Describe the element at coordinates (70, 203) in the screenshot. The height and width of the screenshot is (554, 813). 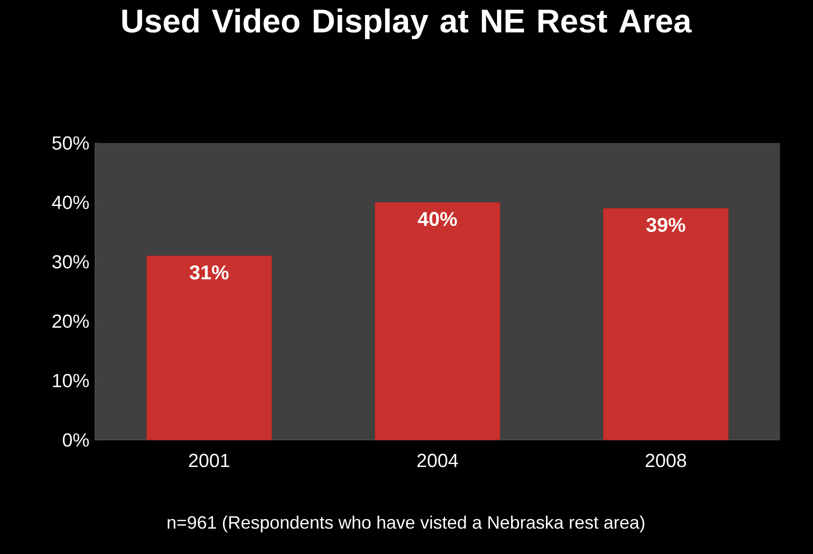
I see `y-tick-label: 40%` at that location.